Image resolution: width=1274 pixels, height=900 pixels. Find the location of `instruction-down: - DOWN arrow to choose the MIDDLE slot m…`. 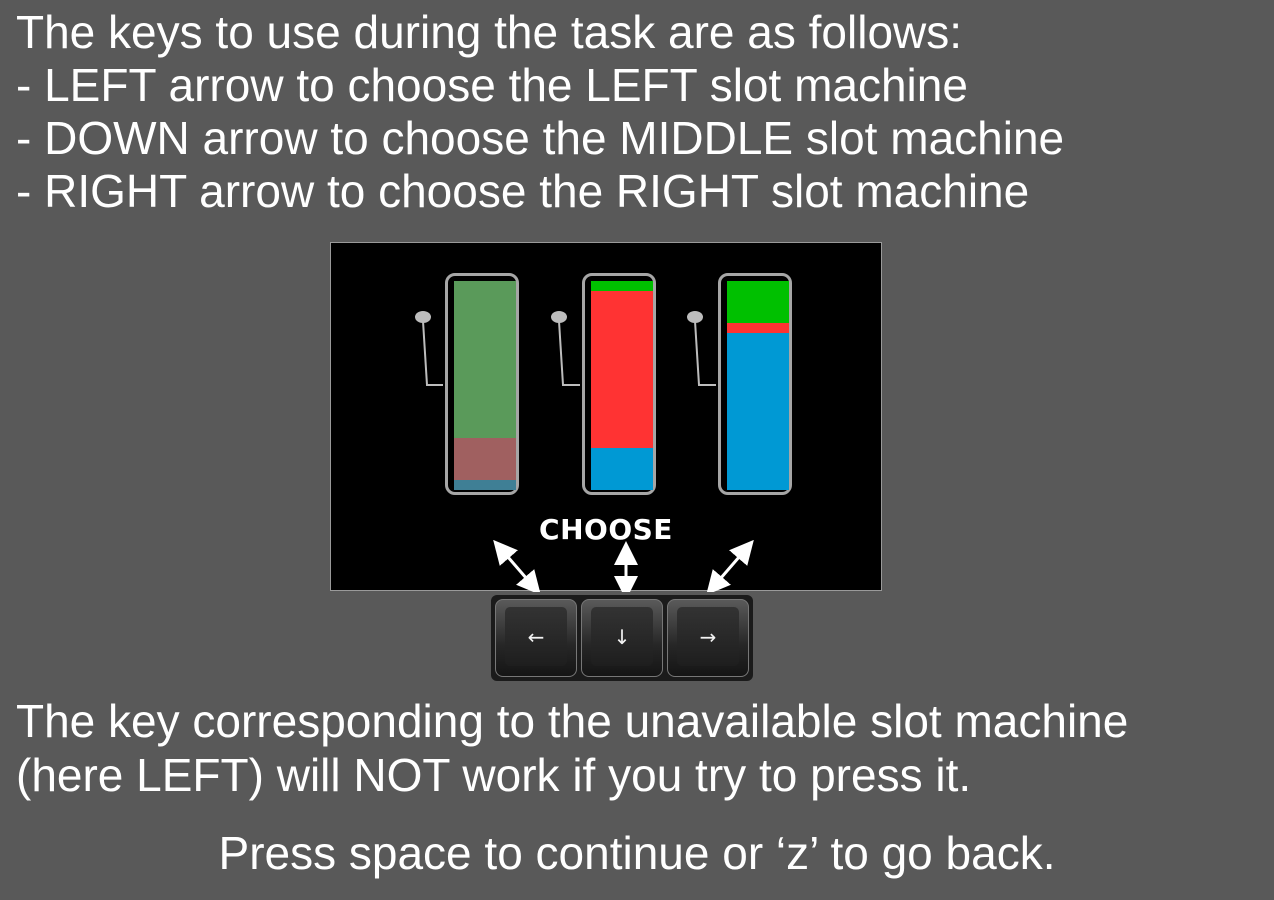

instruction-down: - DOWN arrow to choose the MIDDLE slot m… is located at coordinates (540, 138).